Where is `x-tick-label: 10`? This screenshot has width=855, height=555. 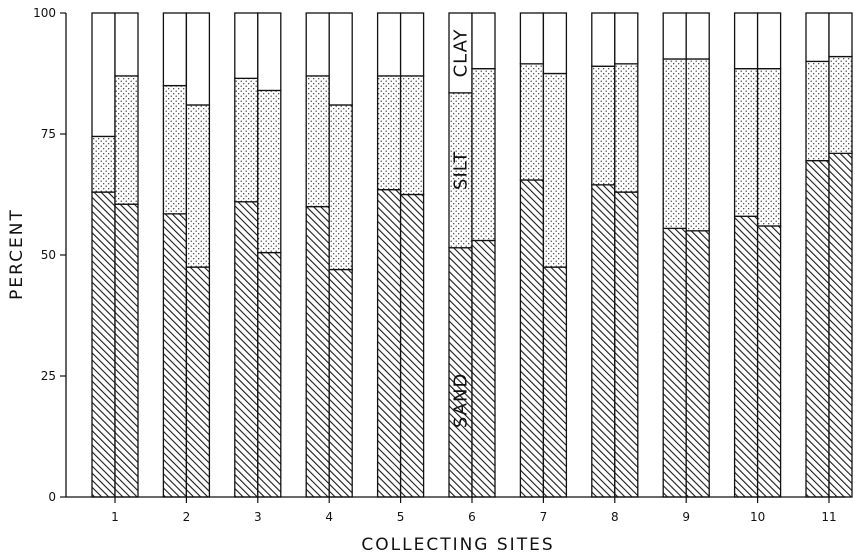 x-tick-label: 10 is located at coordinates (757, 517).